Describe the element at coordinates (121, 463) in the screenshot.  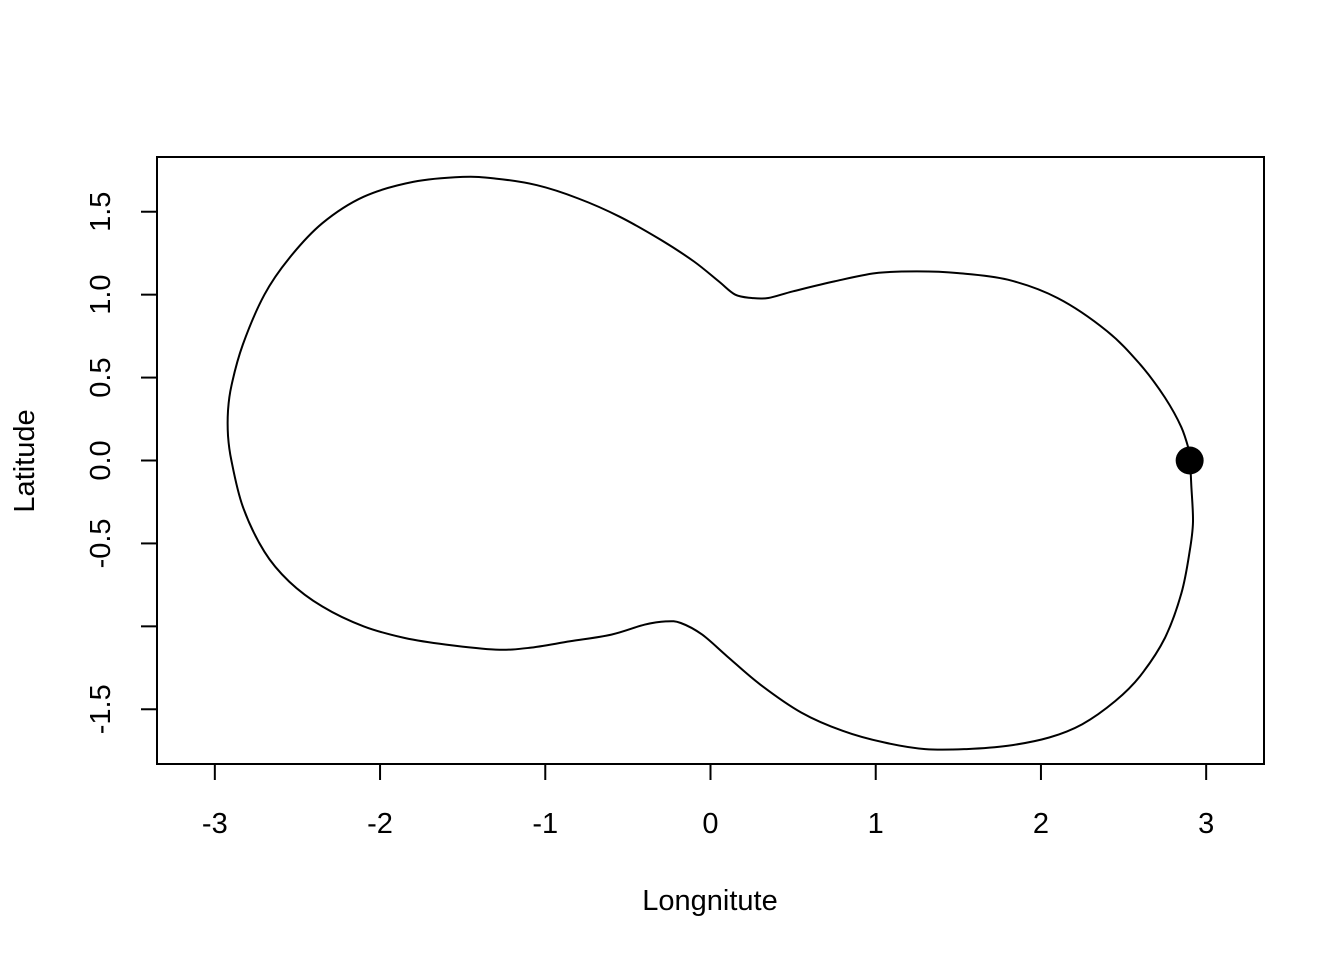
I see `y-axis: -1.5 -0.5 0.0 0.5 1.0 1.5` at that location.